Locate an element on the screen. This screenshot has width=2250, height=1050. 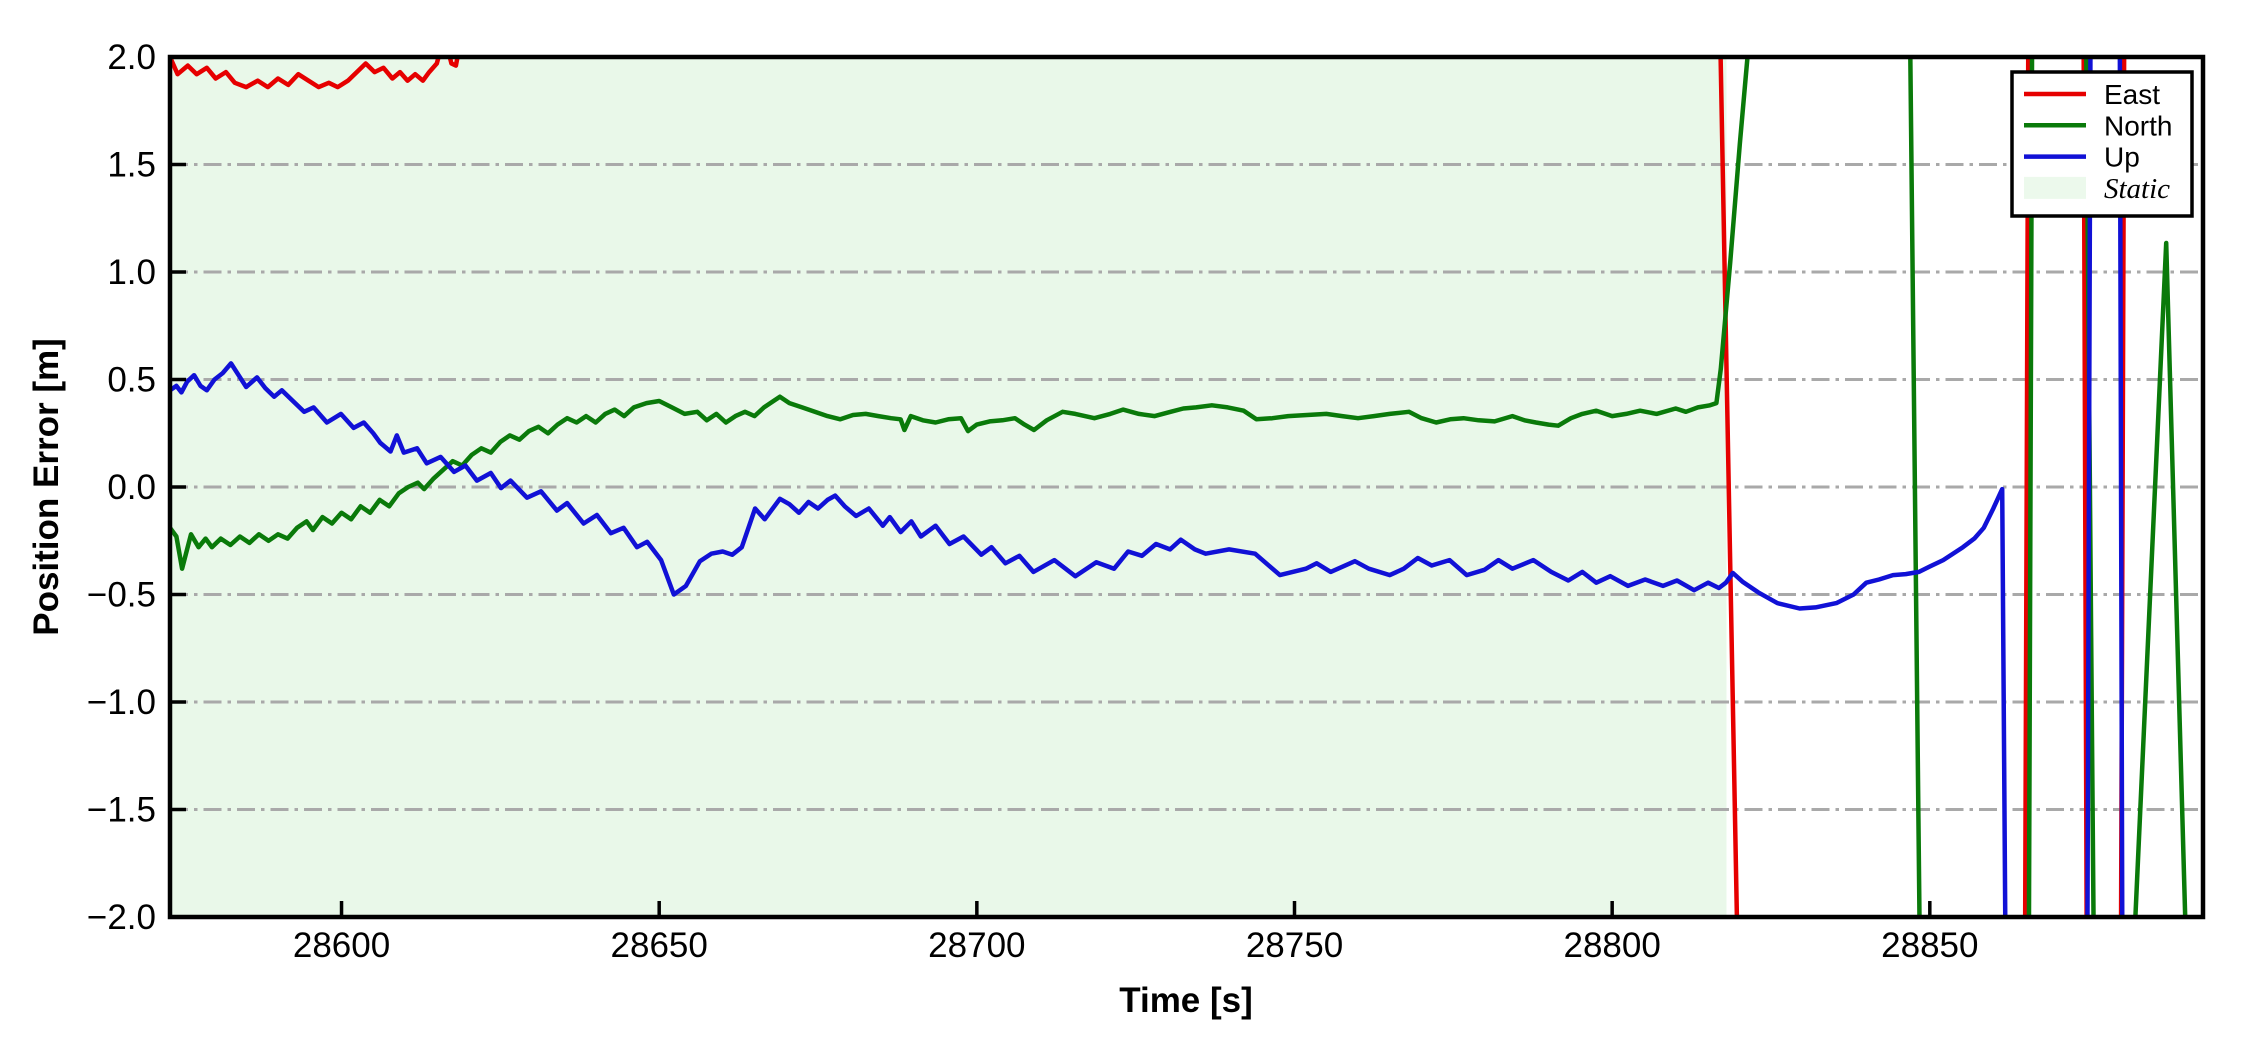
y-tick-label: 2.0 is located at coordinates (131, 57).